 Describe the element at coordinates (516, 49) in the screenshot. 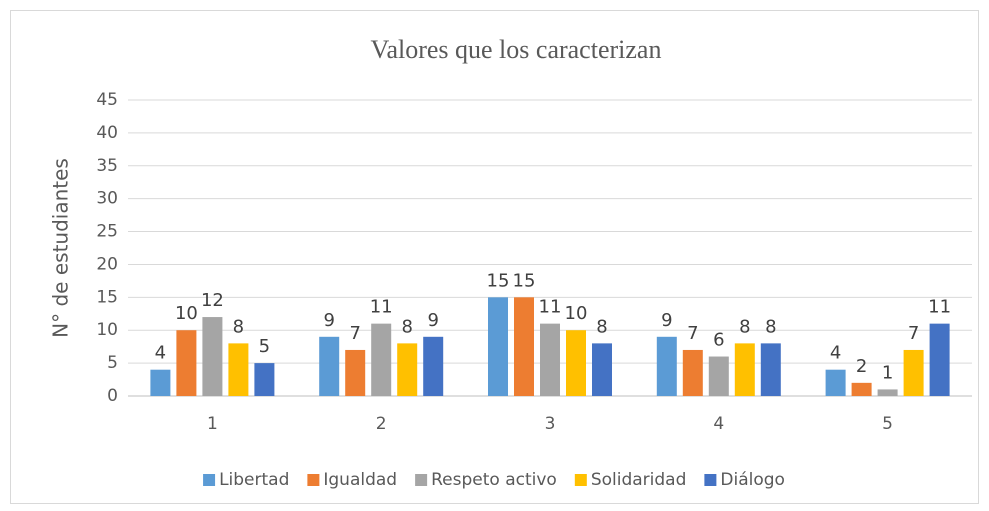

I see `chart-title: Valores que los caracterizan` at that location.